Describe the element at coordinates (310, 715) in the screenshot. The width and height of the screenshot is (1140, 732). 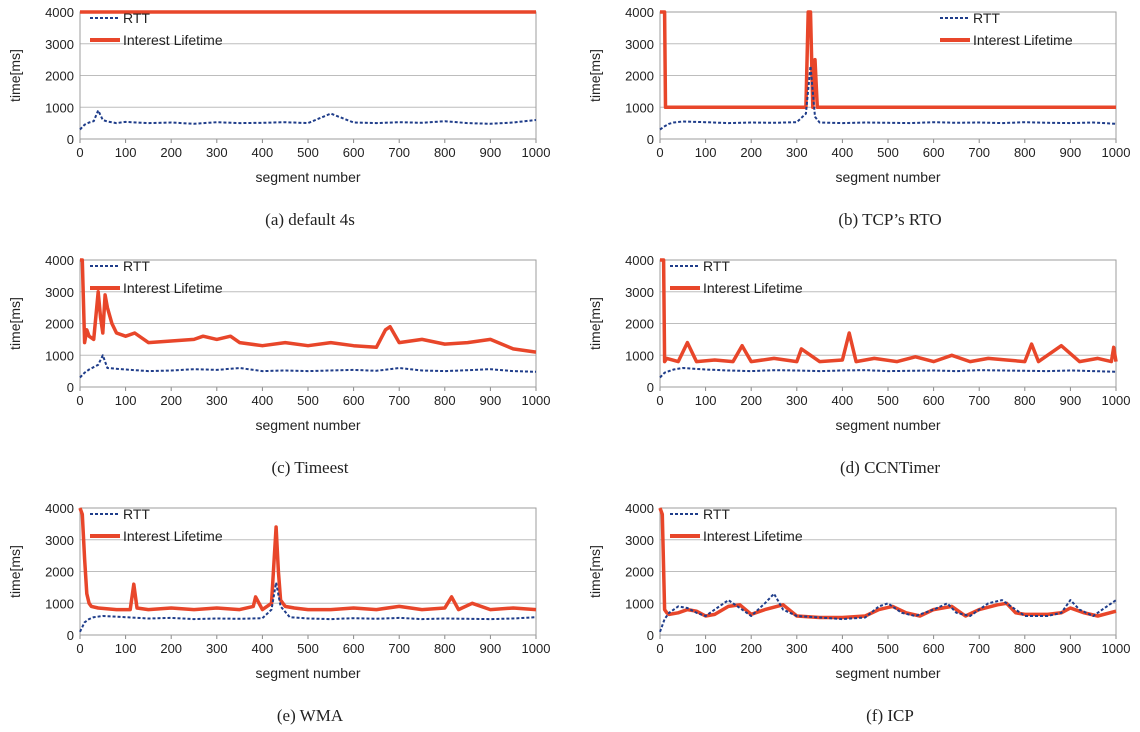
I see `panel-caption: (e) WMA` at that location.